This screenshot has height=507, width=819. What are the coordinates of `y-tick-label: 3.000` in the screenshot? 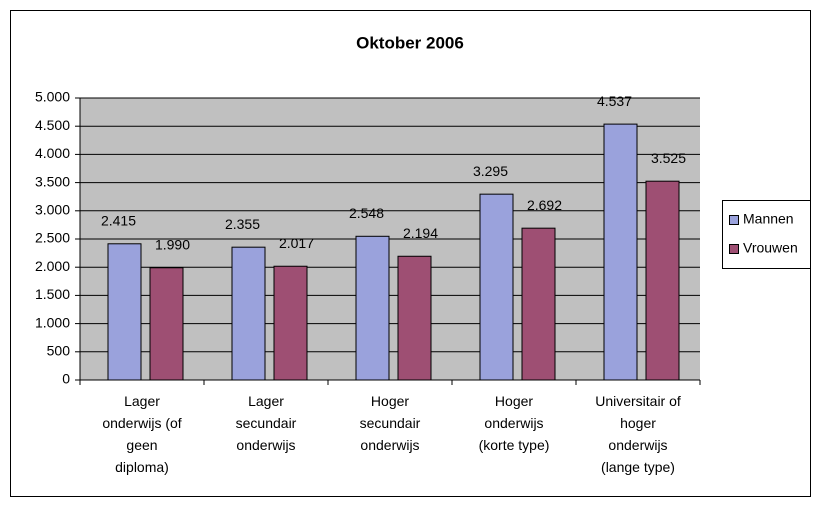 It's located at (52, 210).